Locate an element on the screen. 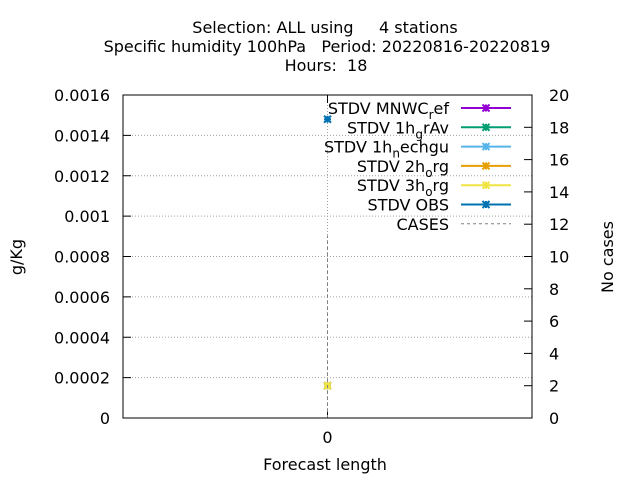  data-point is located at coordinates (327, 119).